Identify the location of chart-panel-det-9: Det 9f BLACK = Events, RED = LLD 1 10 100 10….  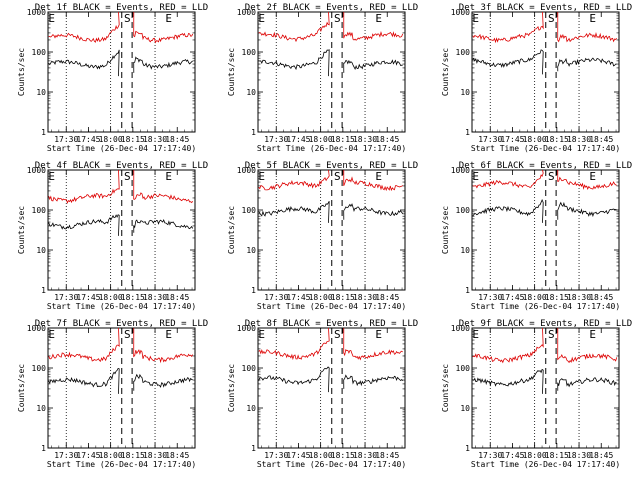
(536, 394).